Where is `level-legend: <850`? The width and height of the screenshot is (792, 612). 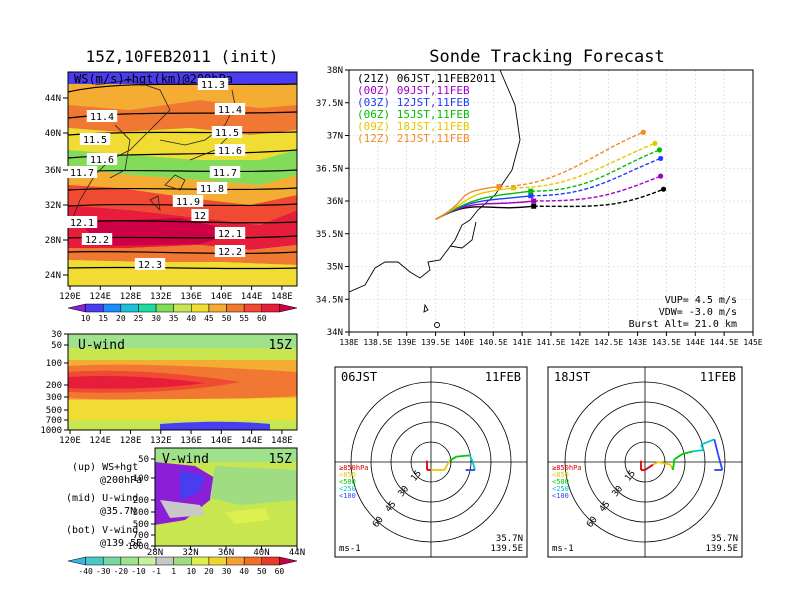
level-legend: <850 is located at coordinates (560, 475).